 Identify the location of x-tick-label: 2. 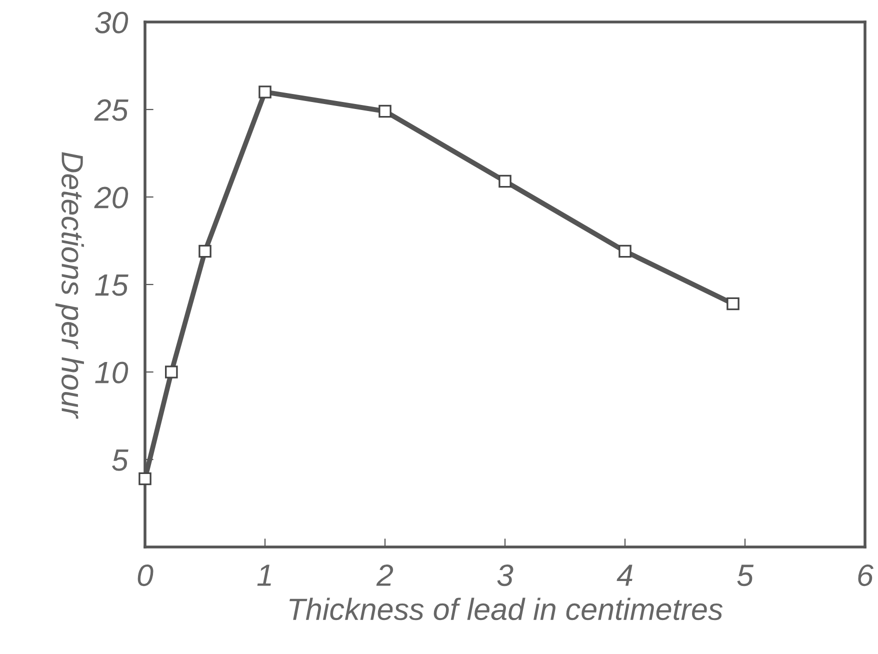
(385, 575).